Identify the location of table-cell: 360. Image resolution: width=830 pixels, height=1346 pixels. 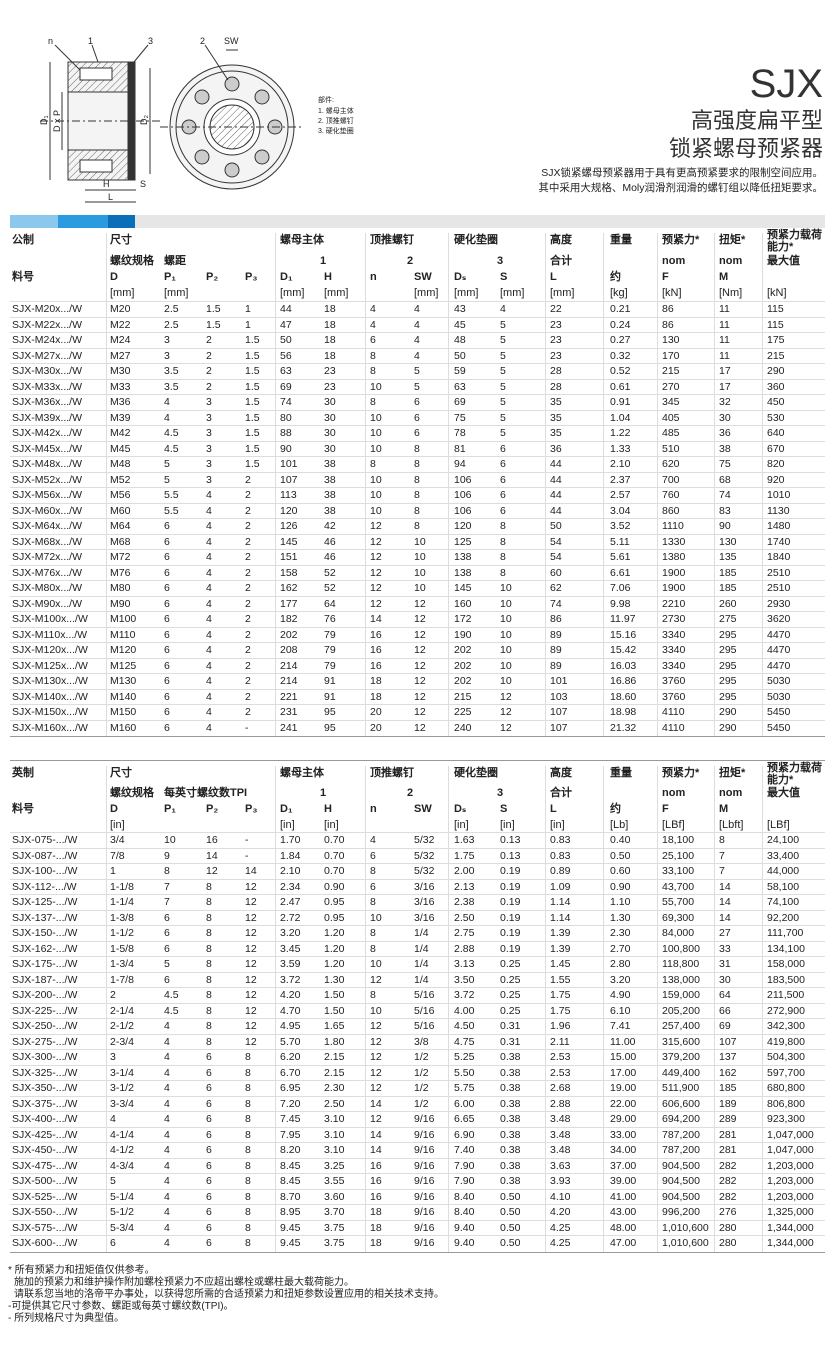
(776, 386).